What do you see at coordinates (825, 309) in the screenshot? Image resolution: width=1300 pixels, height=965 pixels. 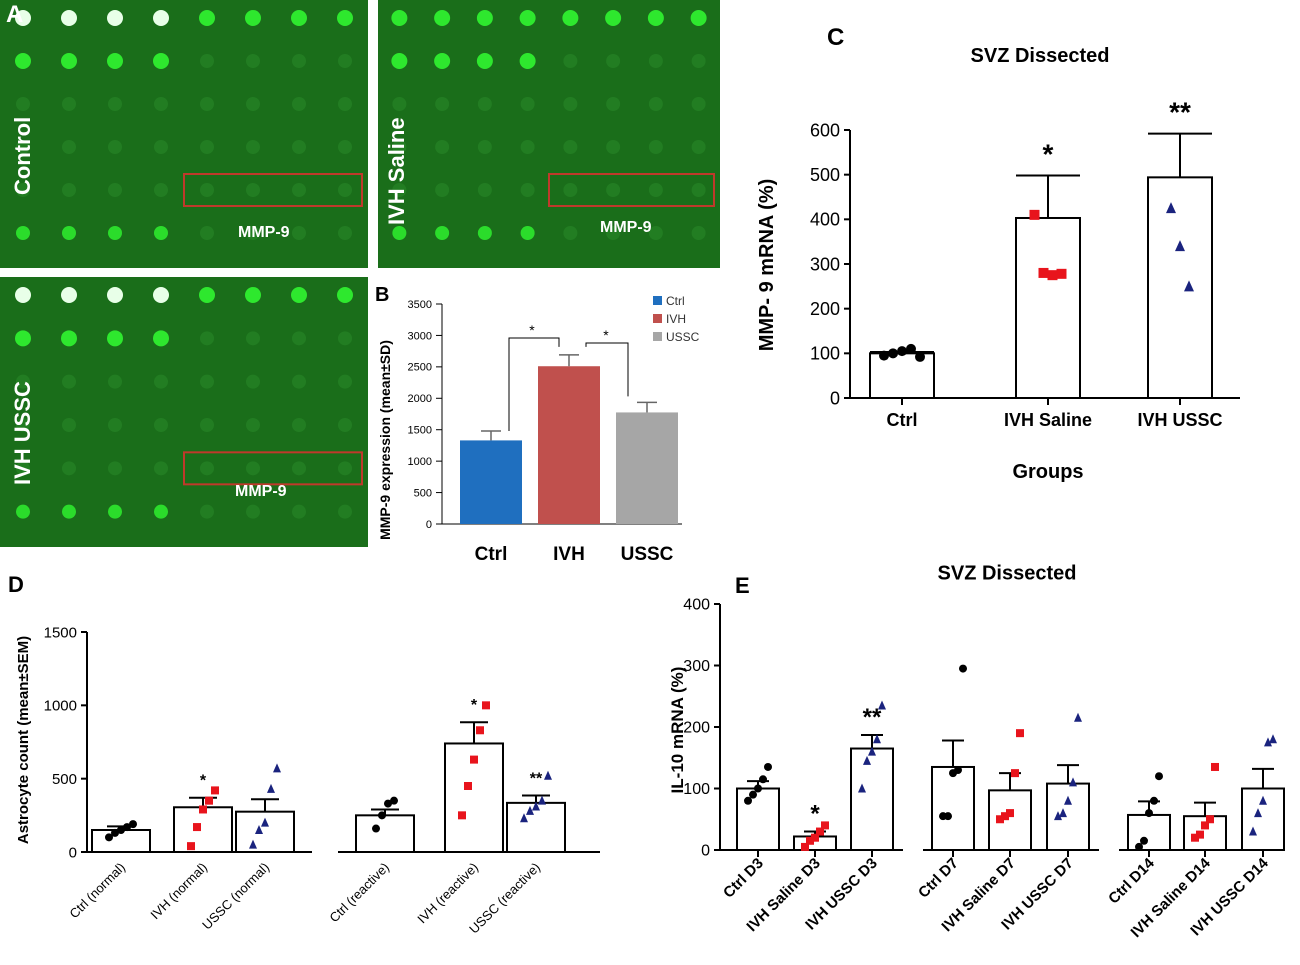 I see `y-tick-label: 200` at bounding box center [825, 309].